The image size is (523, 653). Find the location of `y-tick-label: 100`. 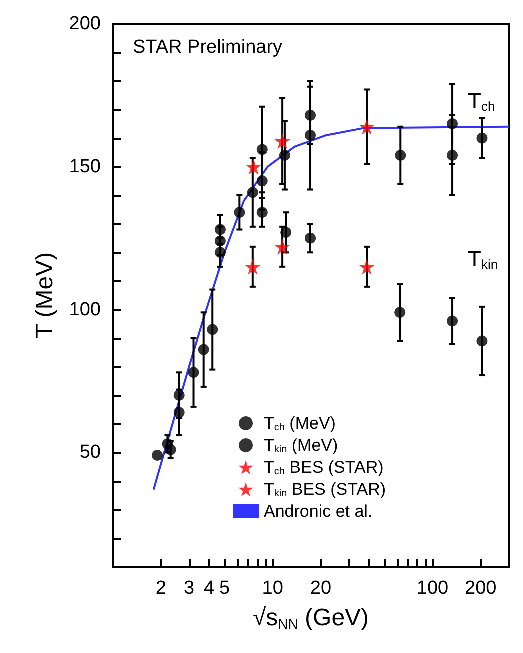

y-tick-label: 100 is located at coordinates (85, 309).